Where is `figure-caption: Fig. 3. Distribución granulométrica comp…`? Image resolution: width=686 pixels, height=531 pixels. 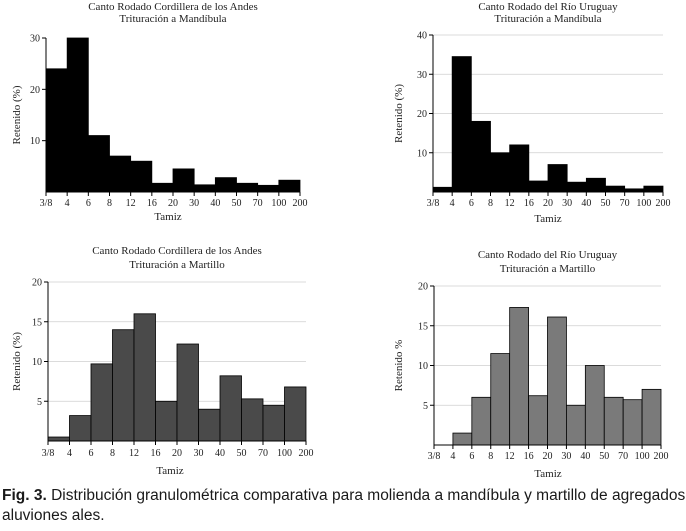
figure-caption: Fig. 3. Distribución granulométrica comp… is located at coordinates (344, 506).